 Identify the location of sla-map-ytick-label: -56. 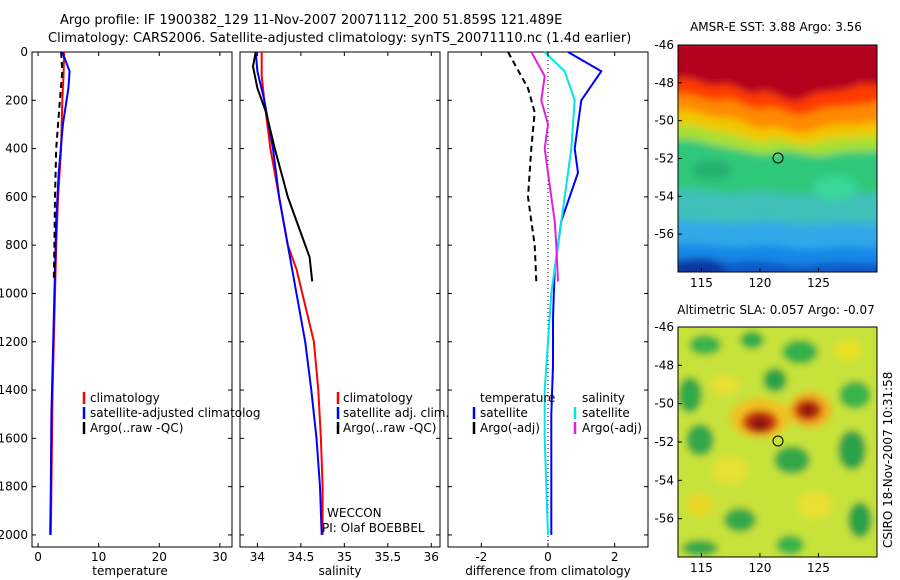
(664, 519).